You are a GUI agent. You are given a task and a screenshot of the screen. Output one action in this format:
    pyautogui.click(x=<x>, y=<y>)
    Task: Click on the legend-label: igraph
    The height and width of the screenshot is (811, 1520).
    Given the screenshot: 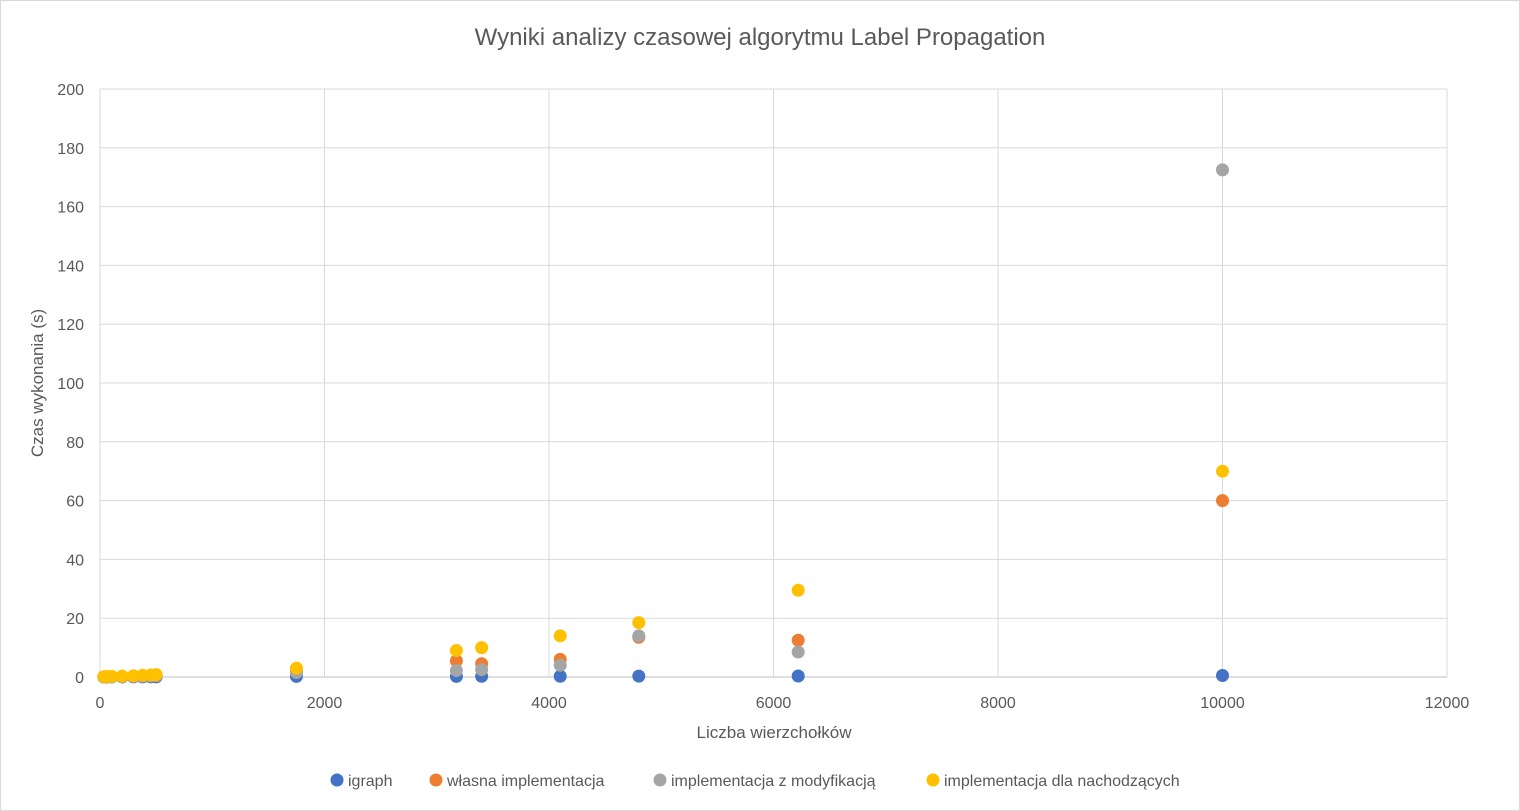 What is the action you would take?
    pyautogui.click(x=370, y=781)
    